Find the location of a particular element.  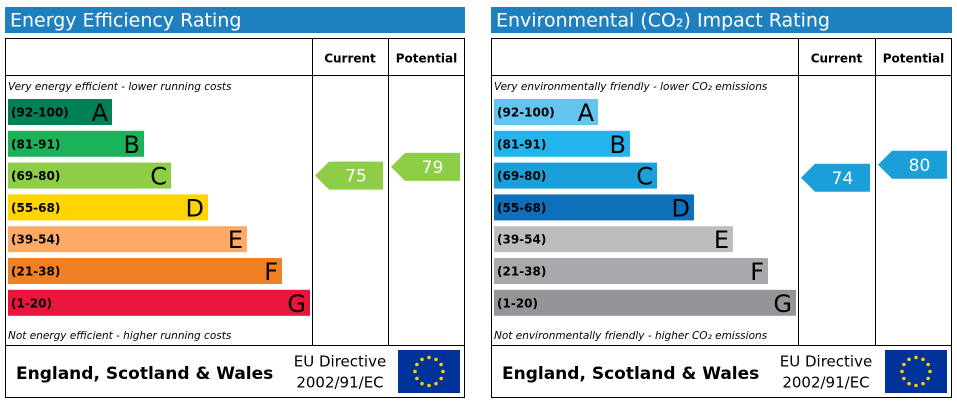

panel-title: Environmental (CO₂) Impact Rating is located at coordinates (663, 21).